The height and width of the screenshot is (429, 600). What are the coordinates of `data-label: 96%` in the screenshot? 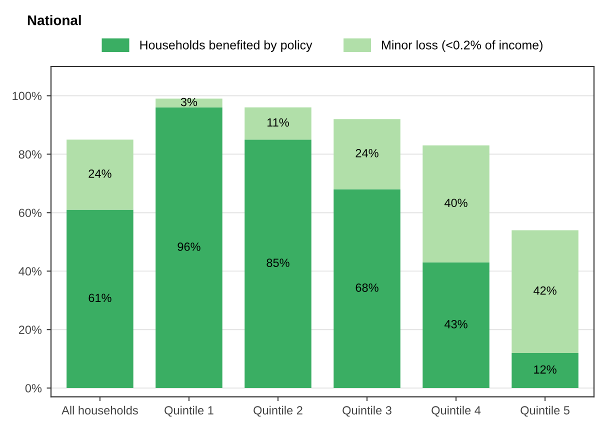 It's located at (189, 246).